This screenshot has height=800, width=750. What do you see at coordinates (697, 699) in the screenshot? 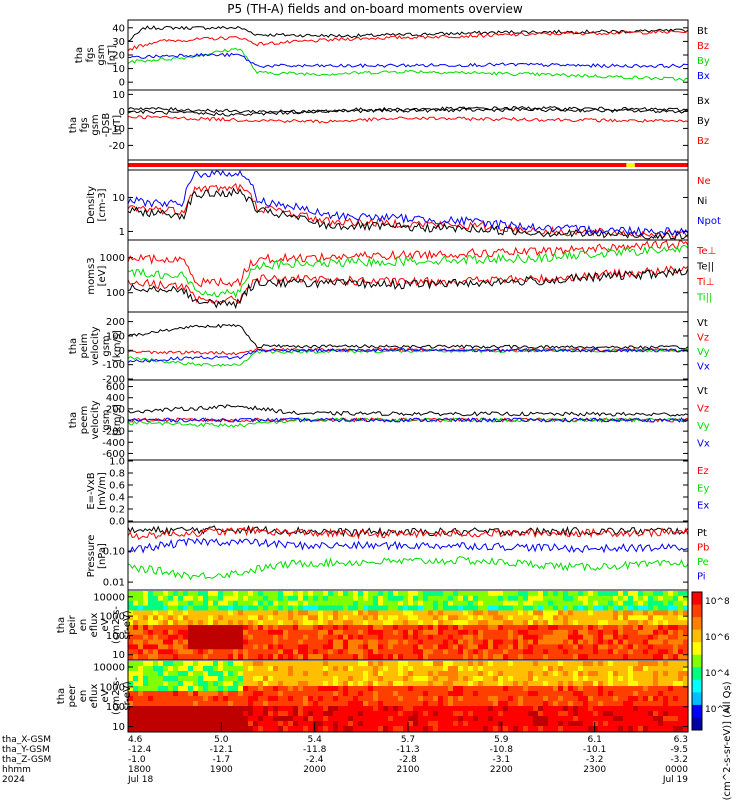
I see `colorbar-segment` at bounding box center [697, 699].